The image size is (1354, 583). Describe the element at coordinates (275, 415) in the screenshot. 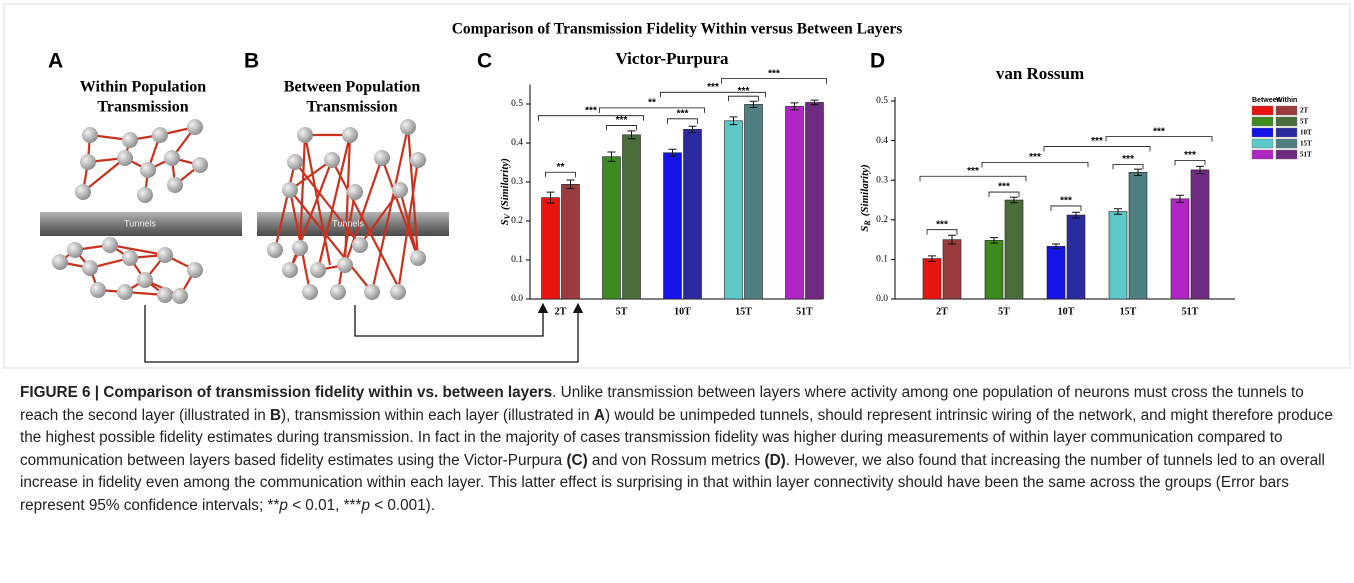

I see `caption-text: B` at that location.